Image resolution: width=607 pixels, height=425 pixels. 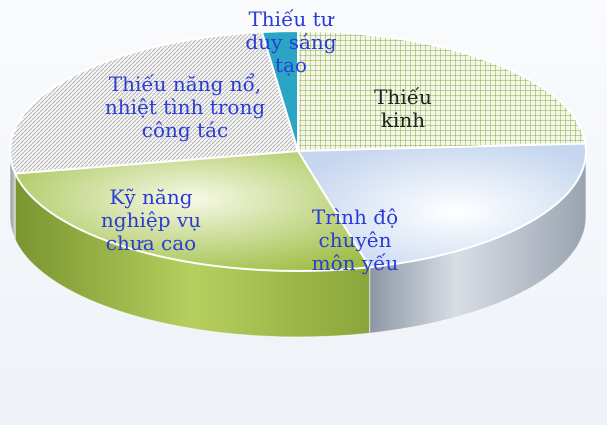 I want to click on slice-label-0: Thiếu kinh, so click(x=403, y=108).